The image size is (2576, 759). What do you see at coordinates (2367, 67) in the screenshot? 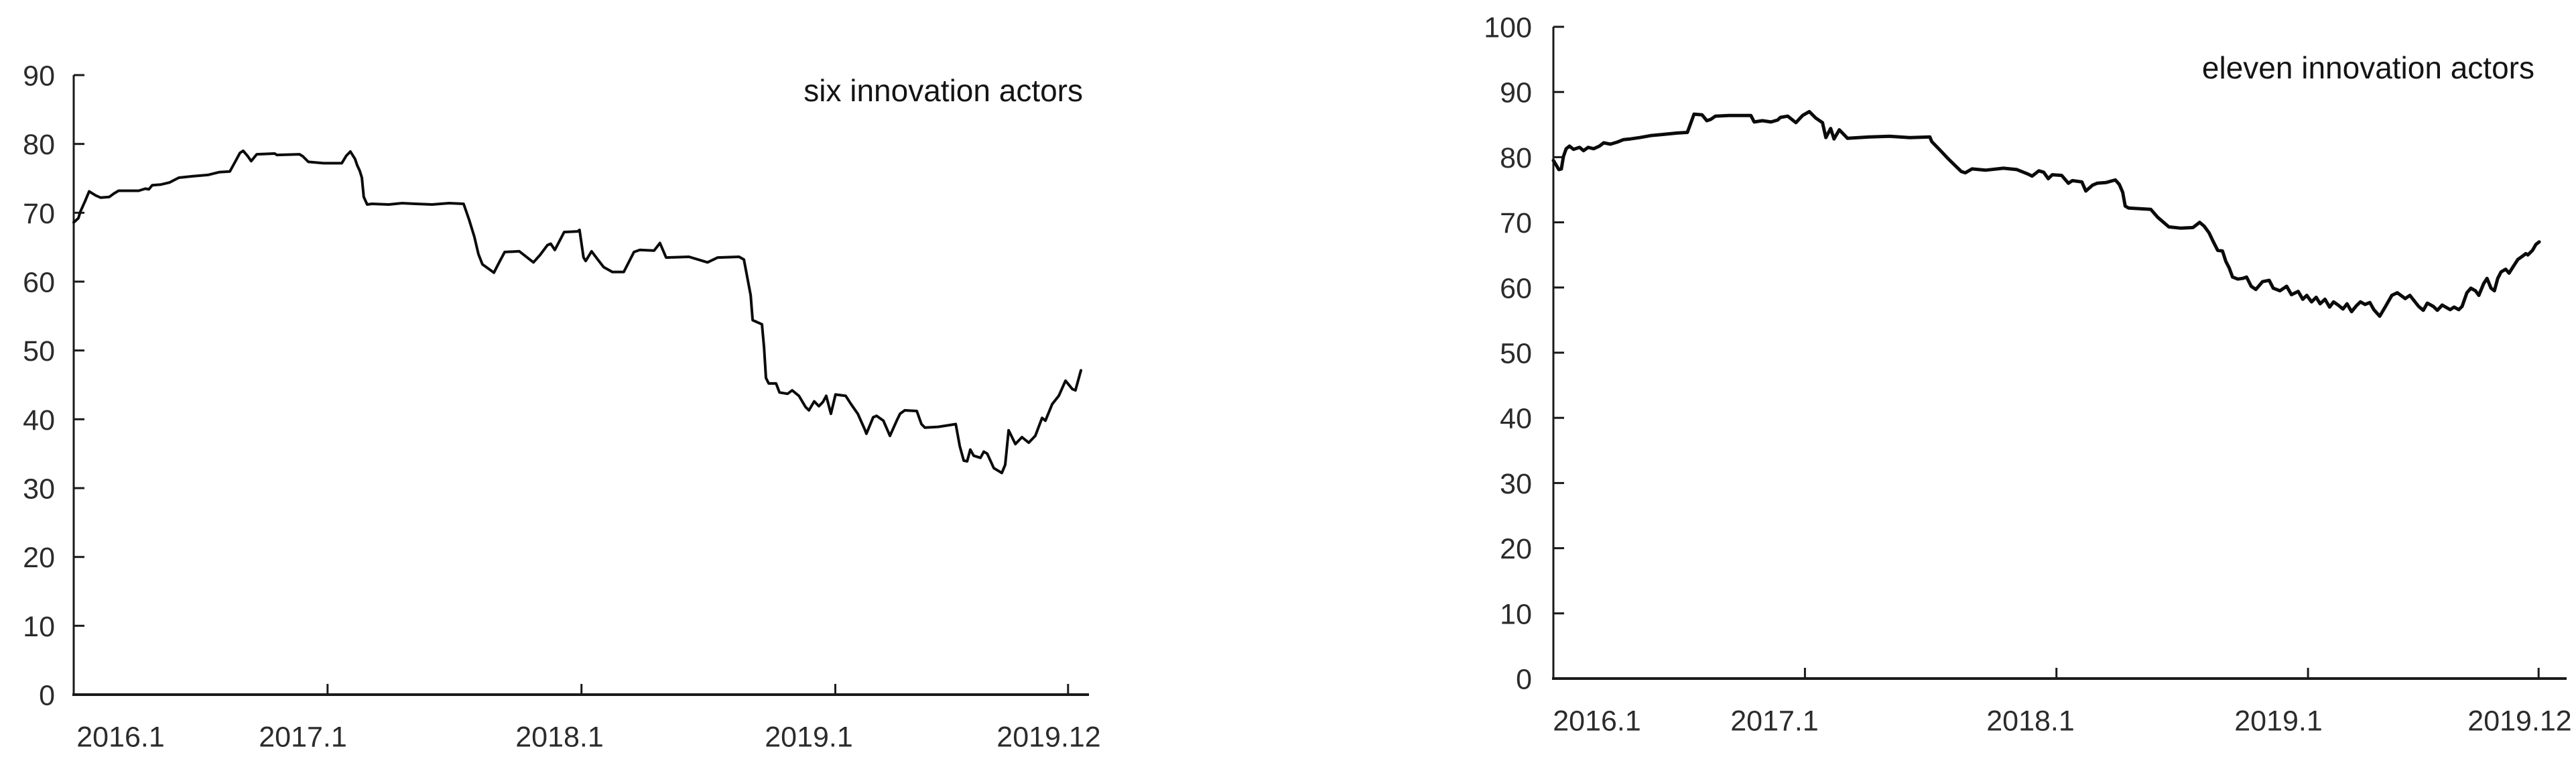
I see `chart-title-eleven-innovation-actors: eleven innovation actors` at bounding box center [2367, 67].